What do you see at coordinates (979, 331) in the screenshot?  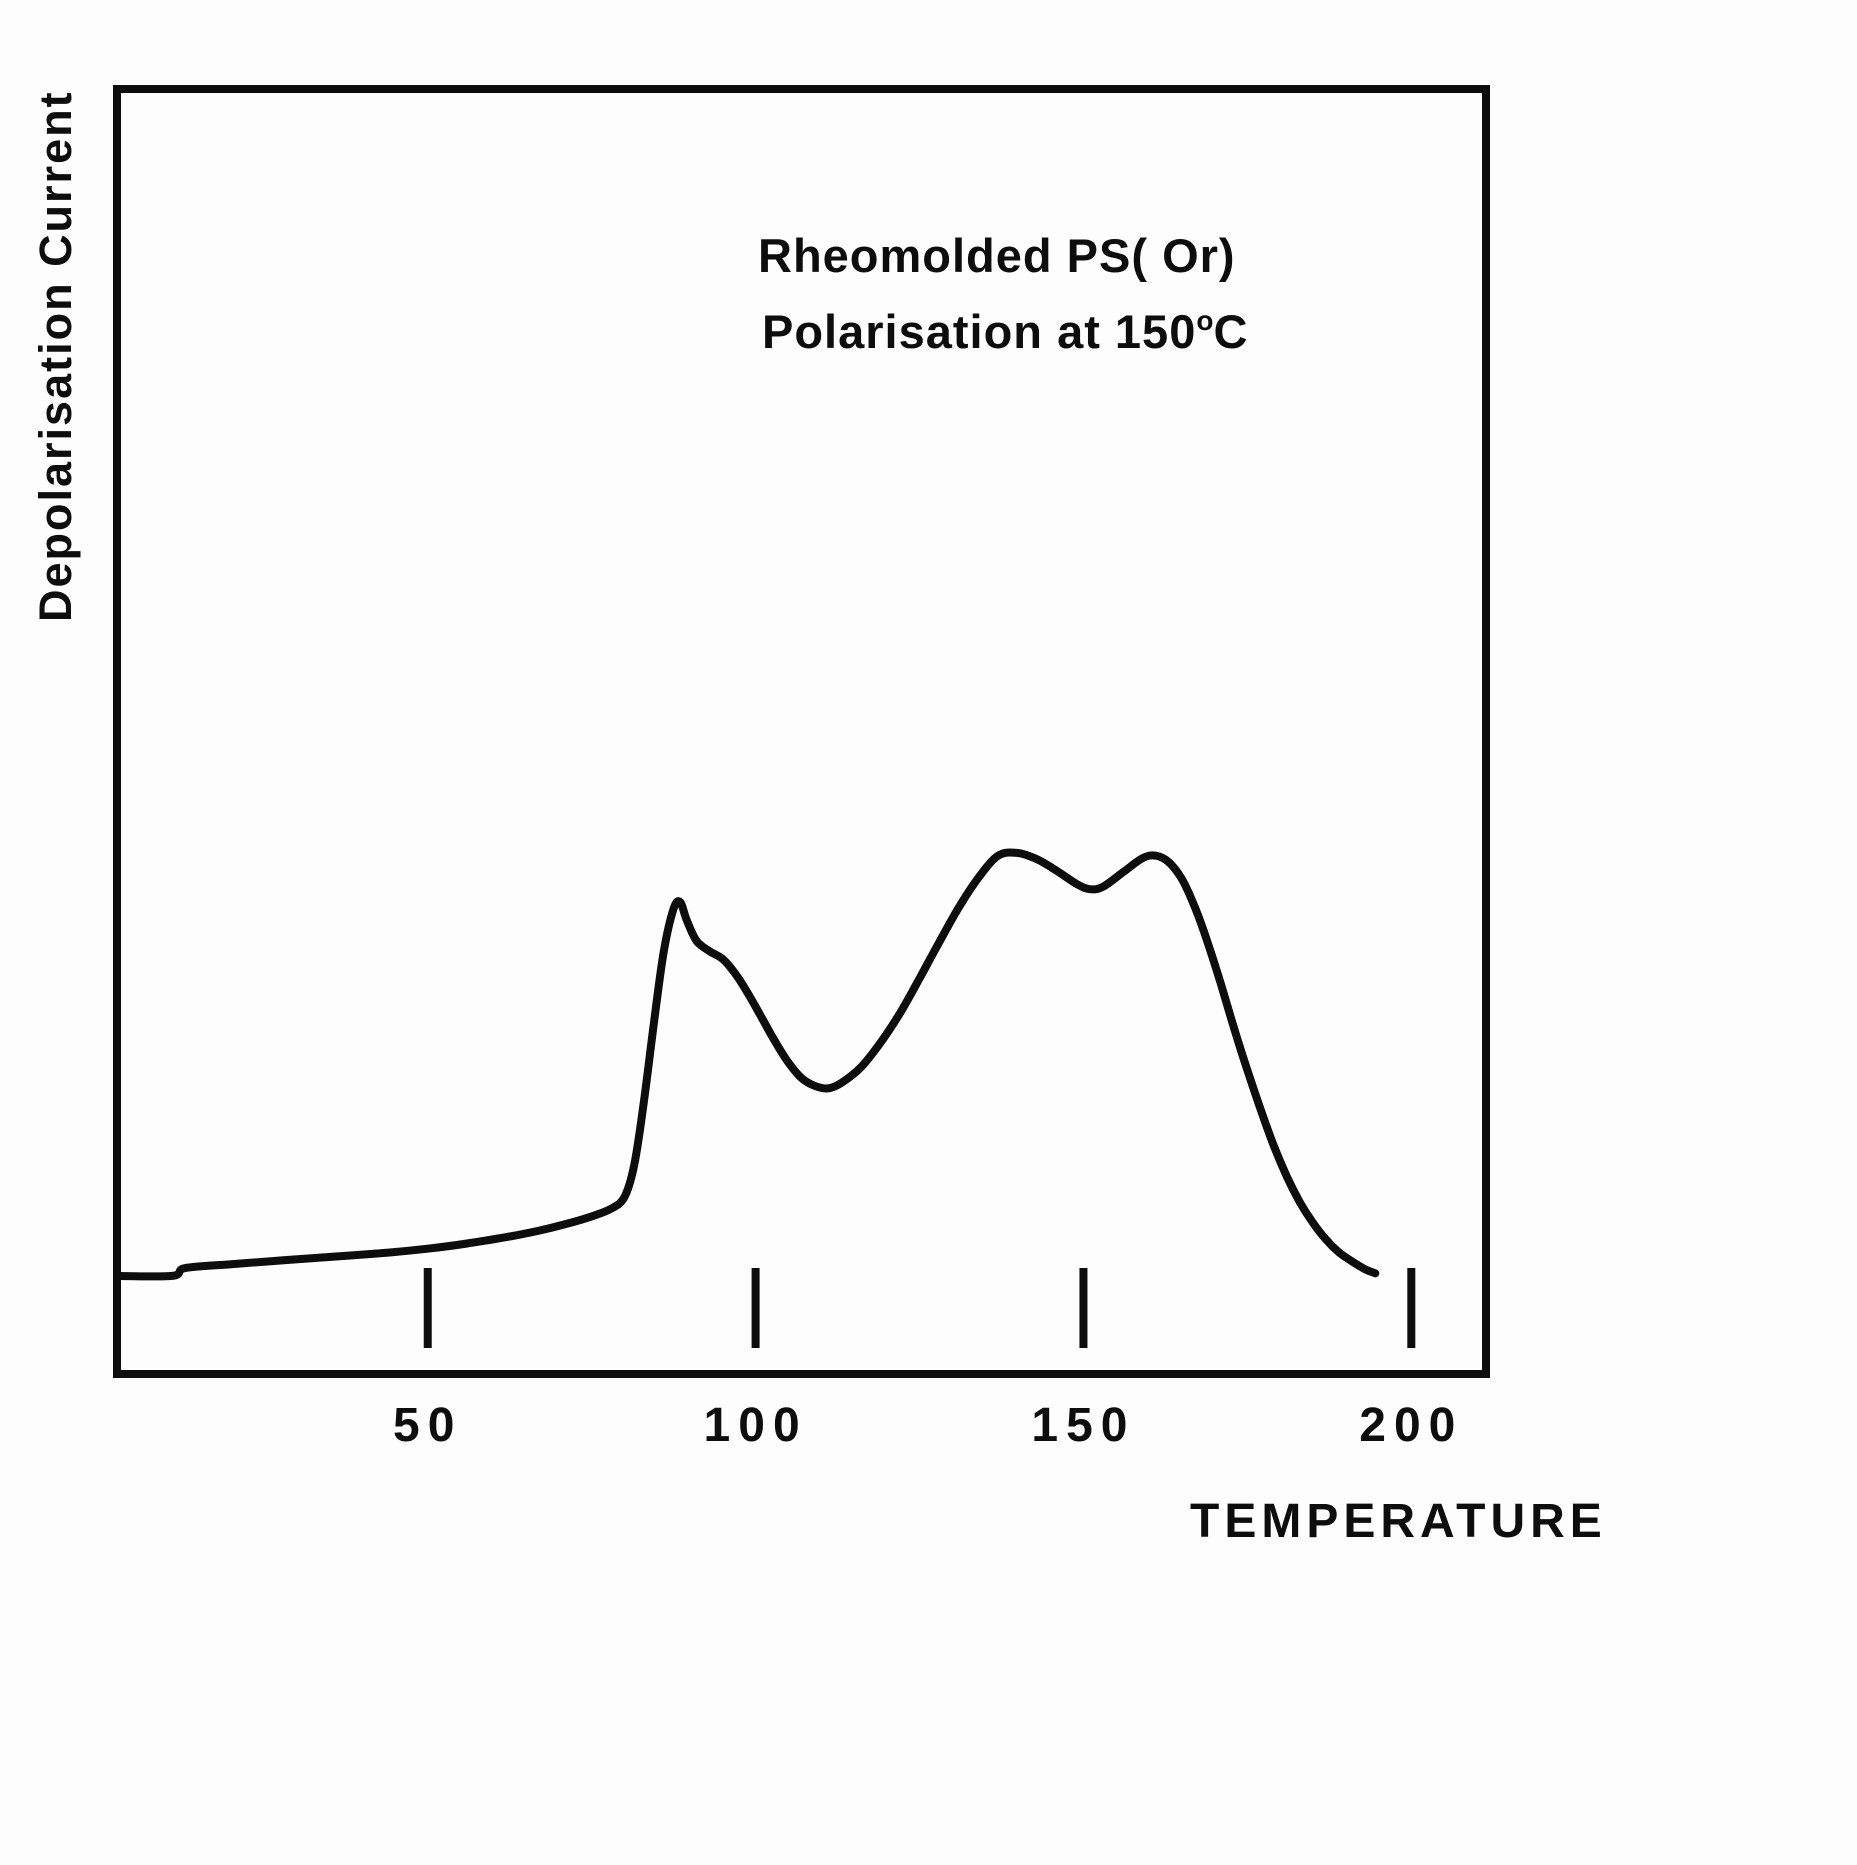 I see `annotation-polarisation-text: Polarisation at 150` at bounding box center [979, 331].